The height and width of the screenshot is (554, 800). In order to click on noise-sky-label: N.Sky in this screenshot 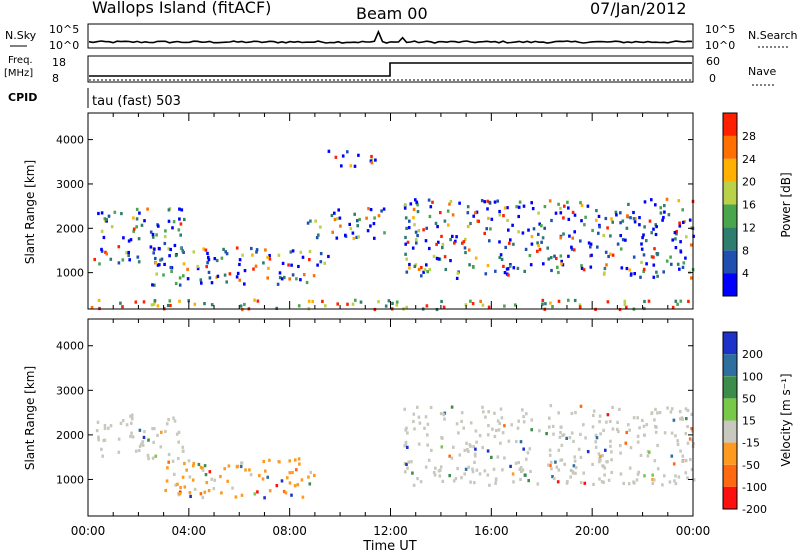, I will do `click(21, 35)`.